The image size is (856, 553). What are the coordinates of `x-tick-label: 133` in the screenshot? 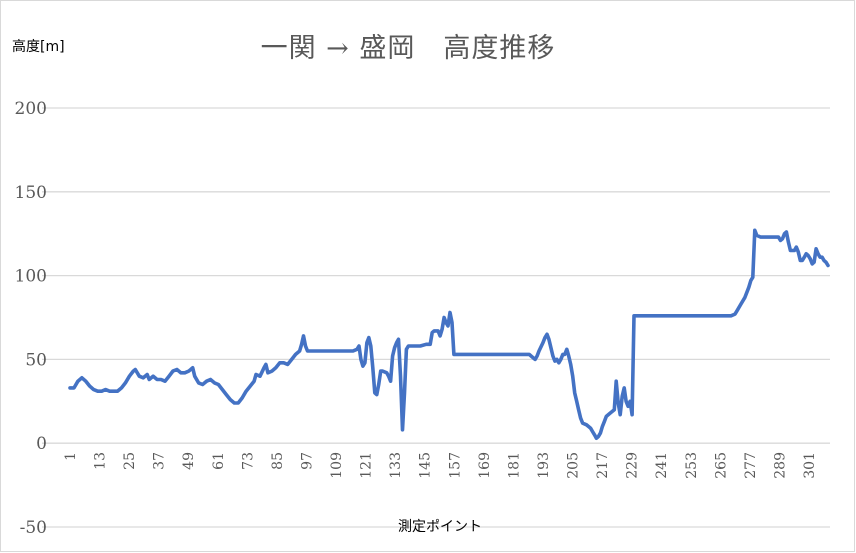 It's located at (396, 465).